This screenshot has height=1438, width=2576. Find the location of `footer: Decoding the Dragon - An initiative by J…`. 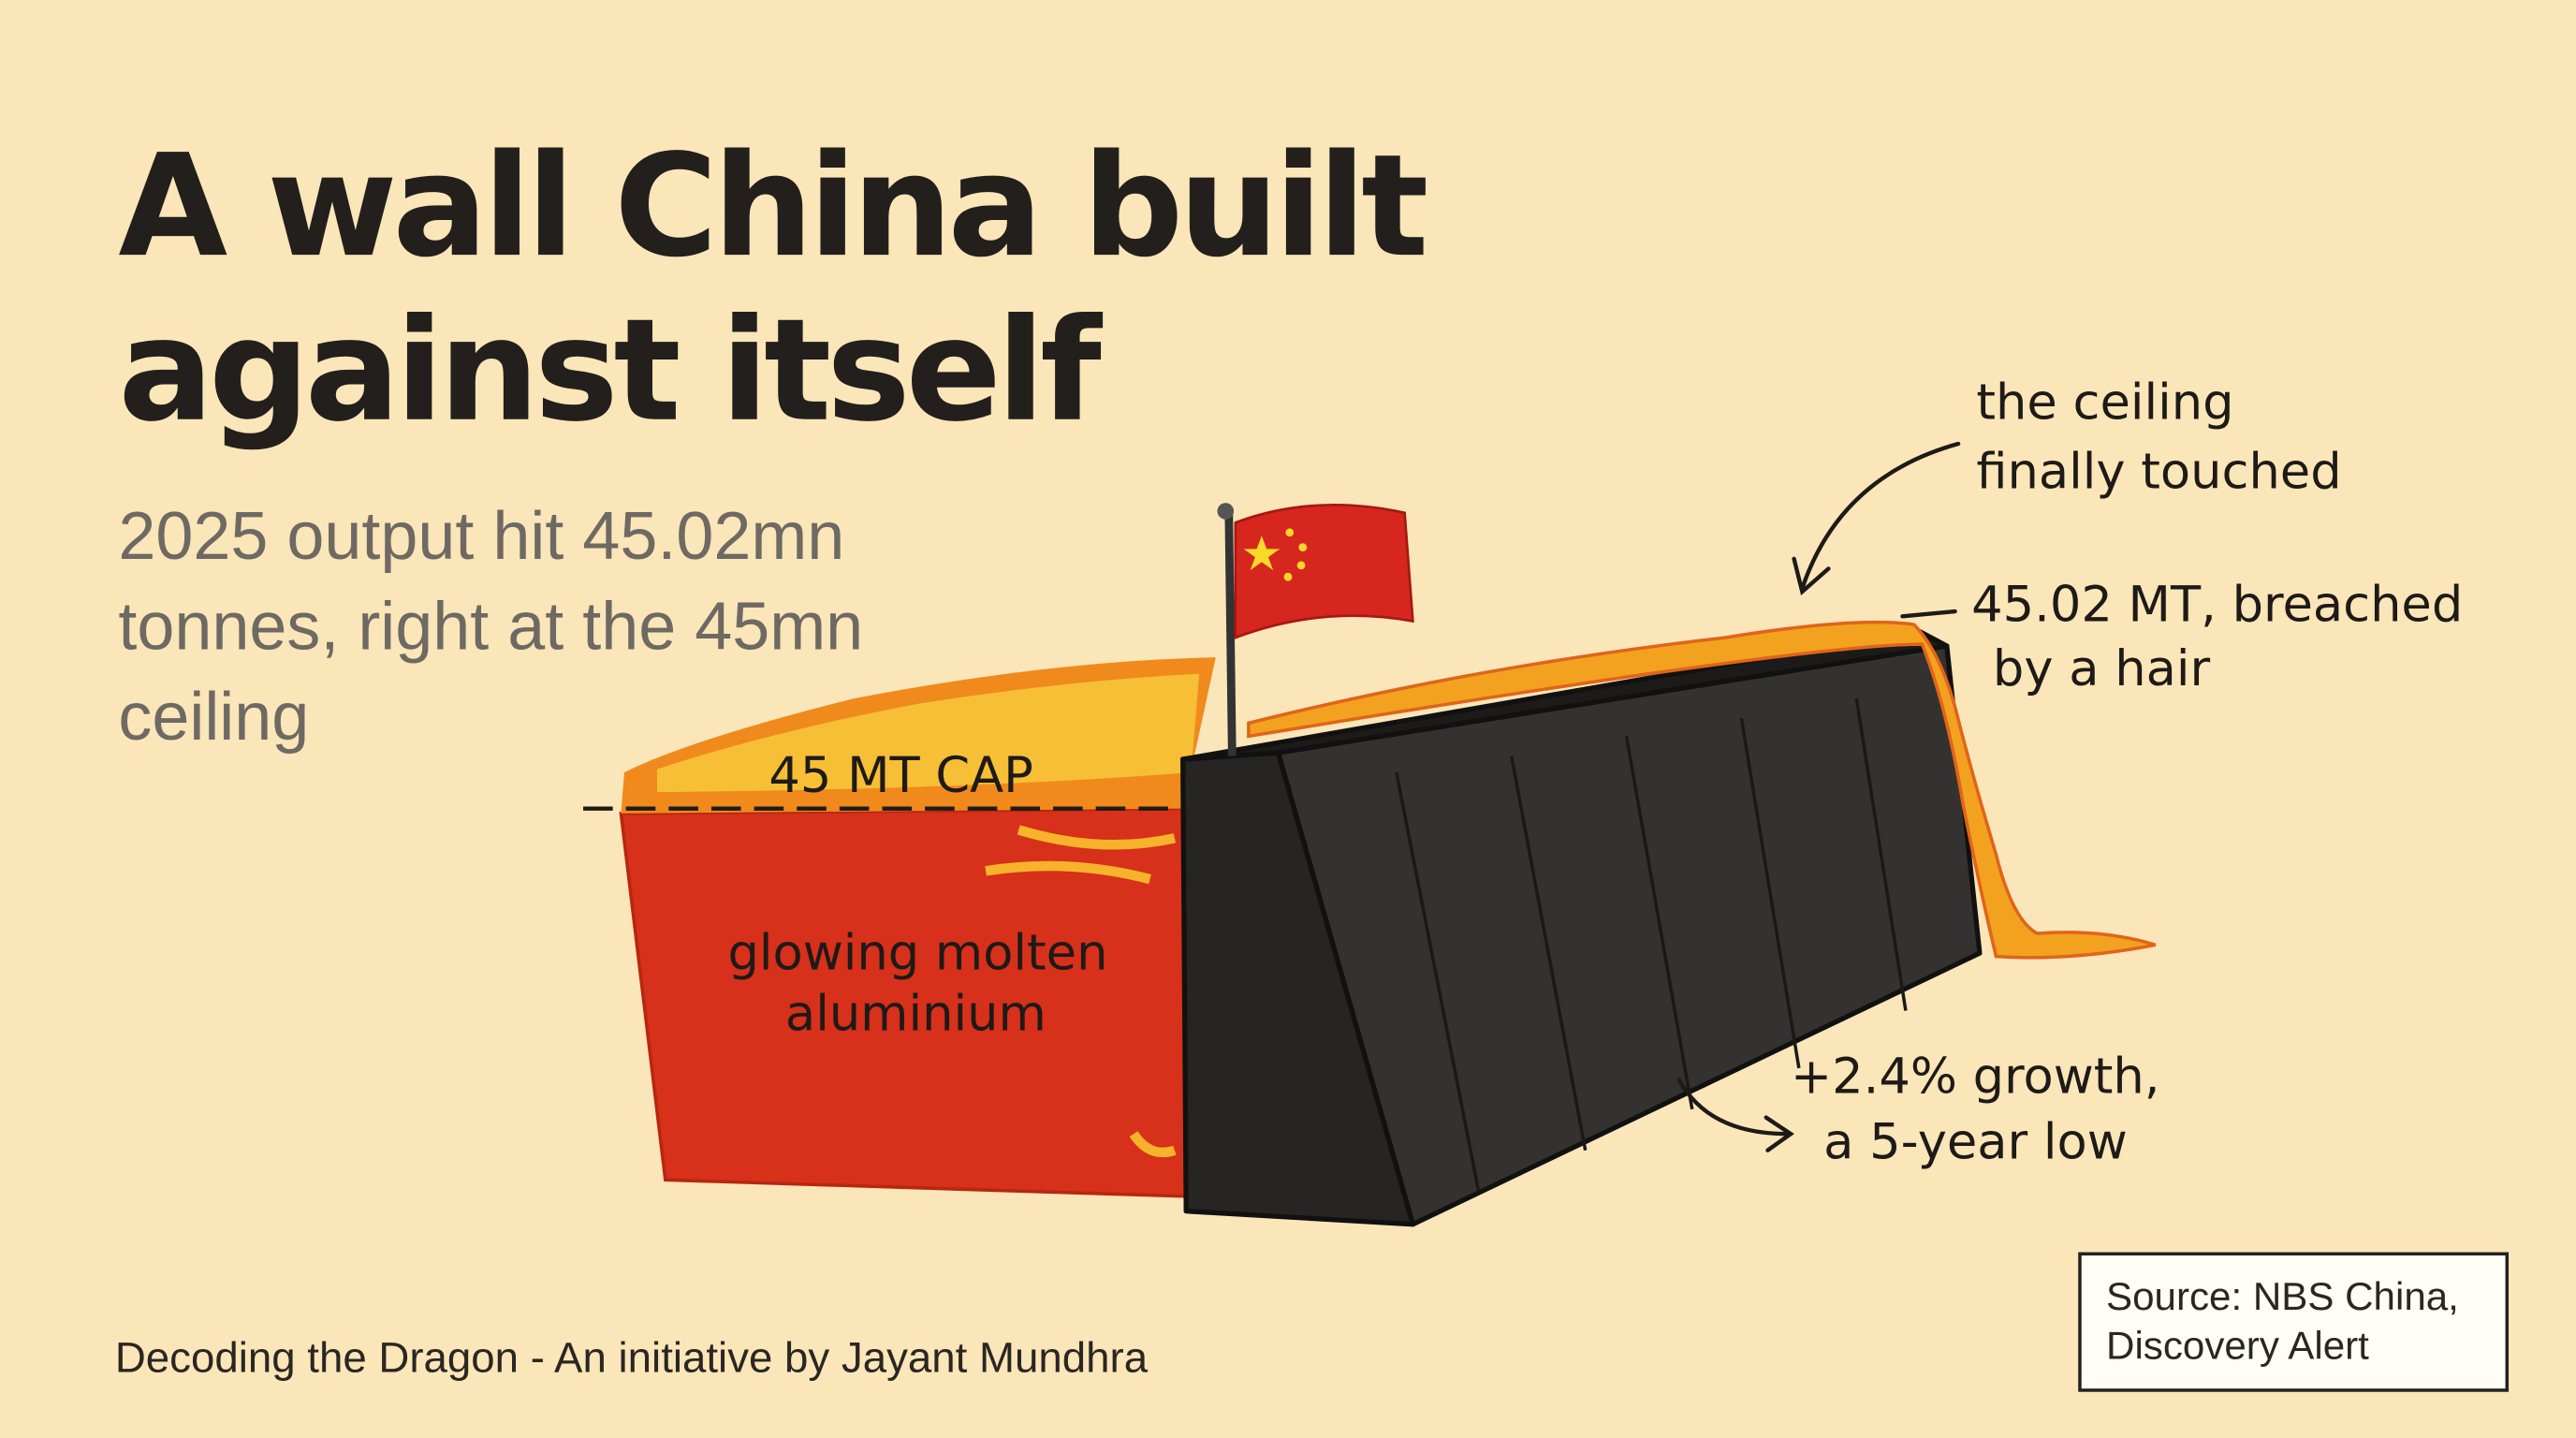

footer: Decoding the Dragon - An initiative by J… is located at coordinates (632, 1358).